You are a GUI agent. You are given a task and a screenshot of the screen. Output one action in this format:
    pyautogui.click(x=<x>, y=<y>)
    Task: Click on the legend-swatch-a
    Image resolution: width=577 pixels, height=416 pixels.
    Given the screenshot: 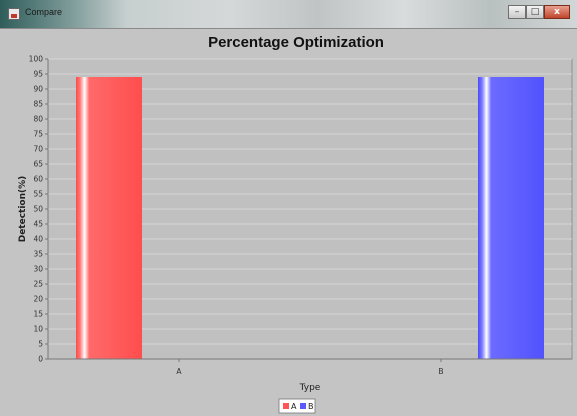 What is the action you would take?
    pyautogui.click(x=286, y=406)
    